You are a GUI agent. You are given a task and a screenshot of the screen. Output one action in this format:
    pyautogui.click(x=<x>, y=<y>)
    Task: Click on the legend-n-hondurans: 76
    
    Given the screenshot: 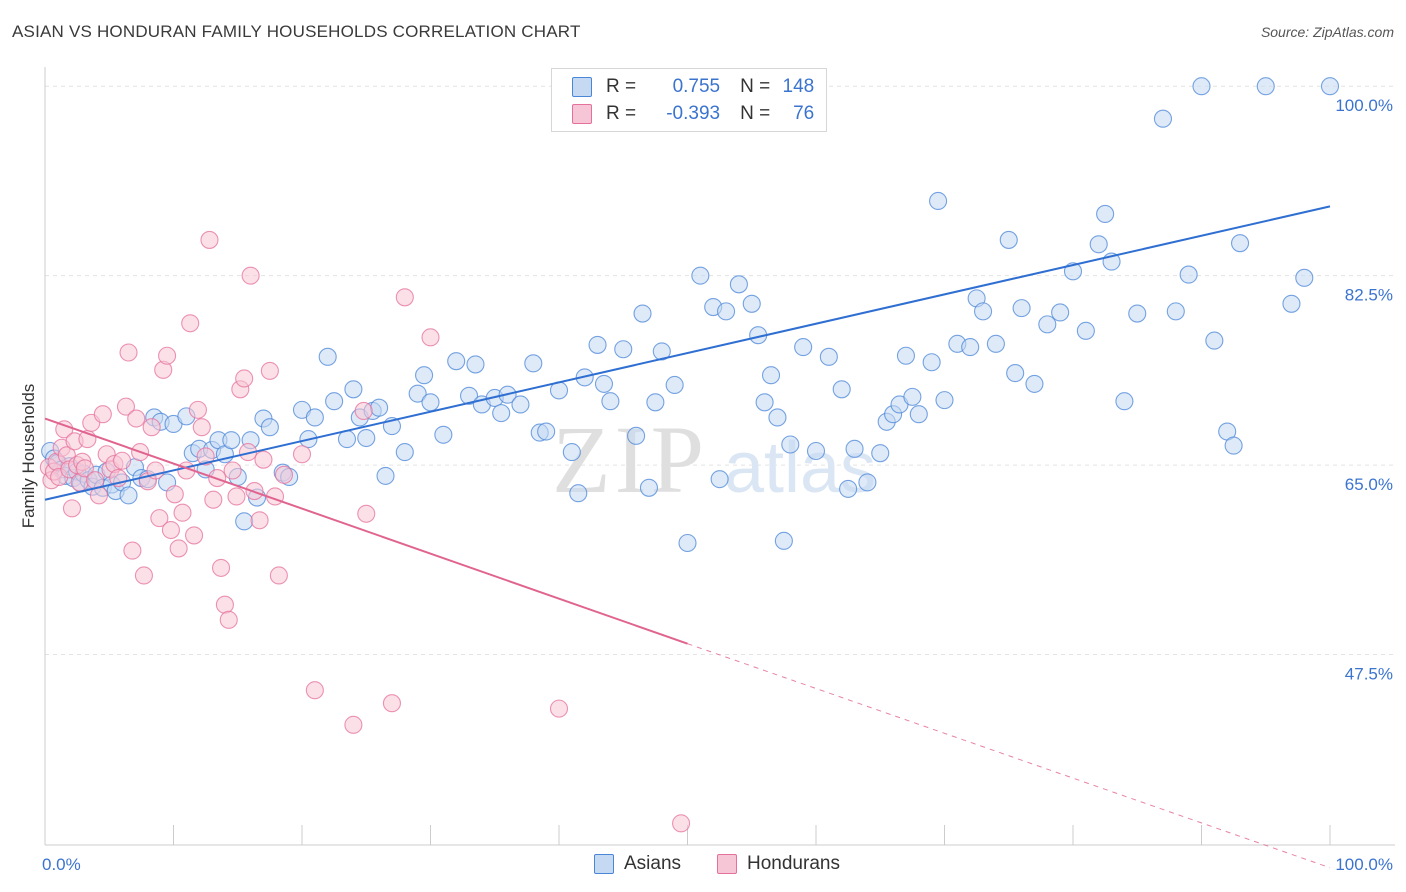 What is the action you would take?
    pyautogui.click(x=804, y=113)
    